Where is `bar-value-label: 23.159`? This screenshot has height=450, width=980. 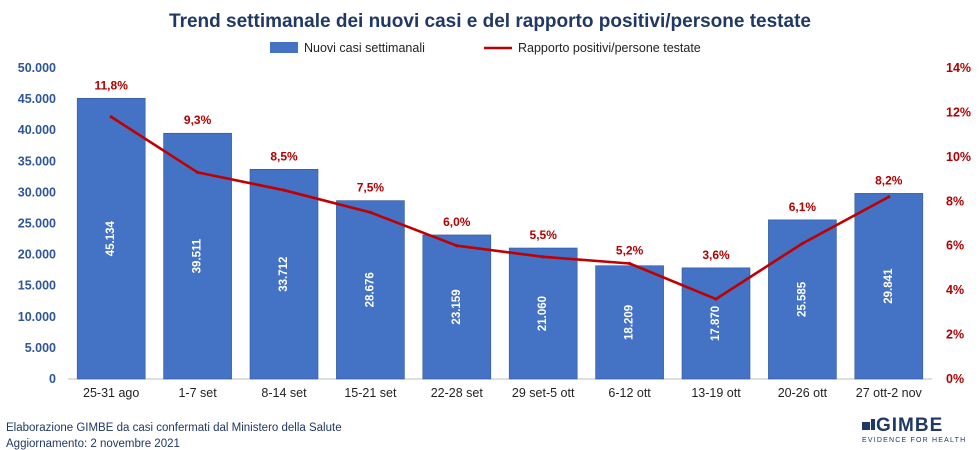 bar-value-label: 23.159 is located at coordinates (457, 306).